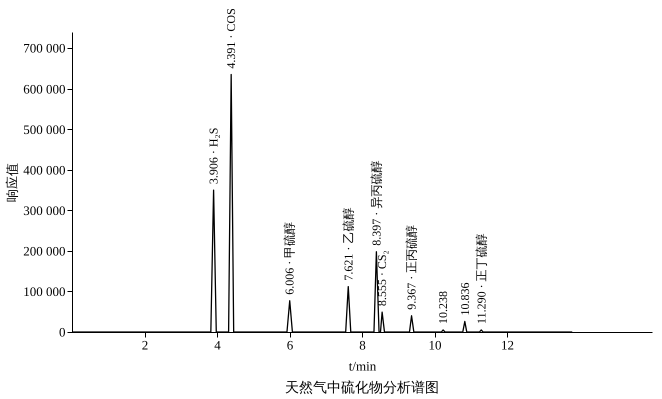 This screenshot has width=662, height=399. Describe the element at coordinates (289, 258) in the screenshot. I see `annotation: 6.006 · 甲硫醇` at that location.